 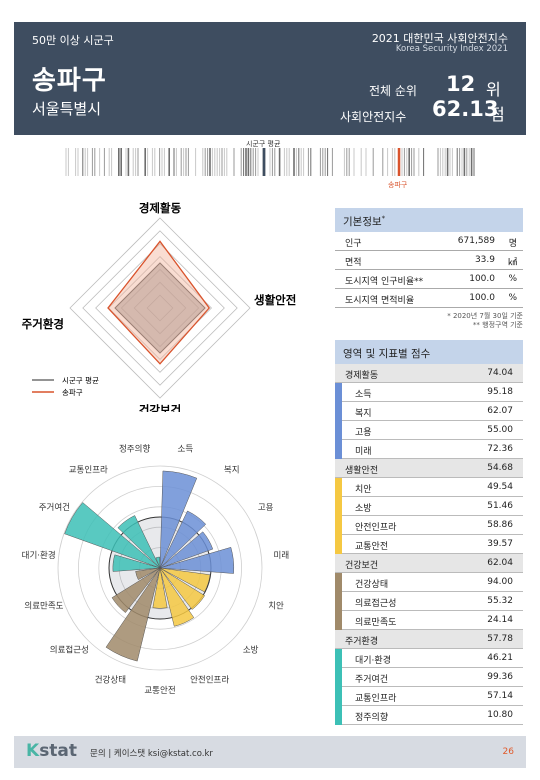 What do you see at coordinates (362, 222) in the screenshot?
I see `info-title-text: 기본정보` at bounding box center [362, 222].